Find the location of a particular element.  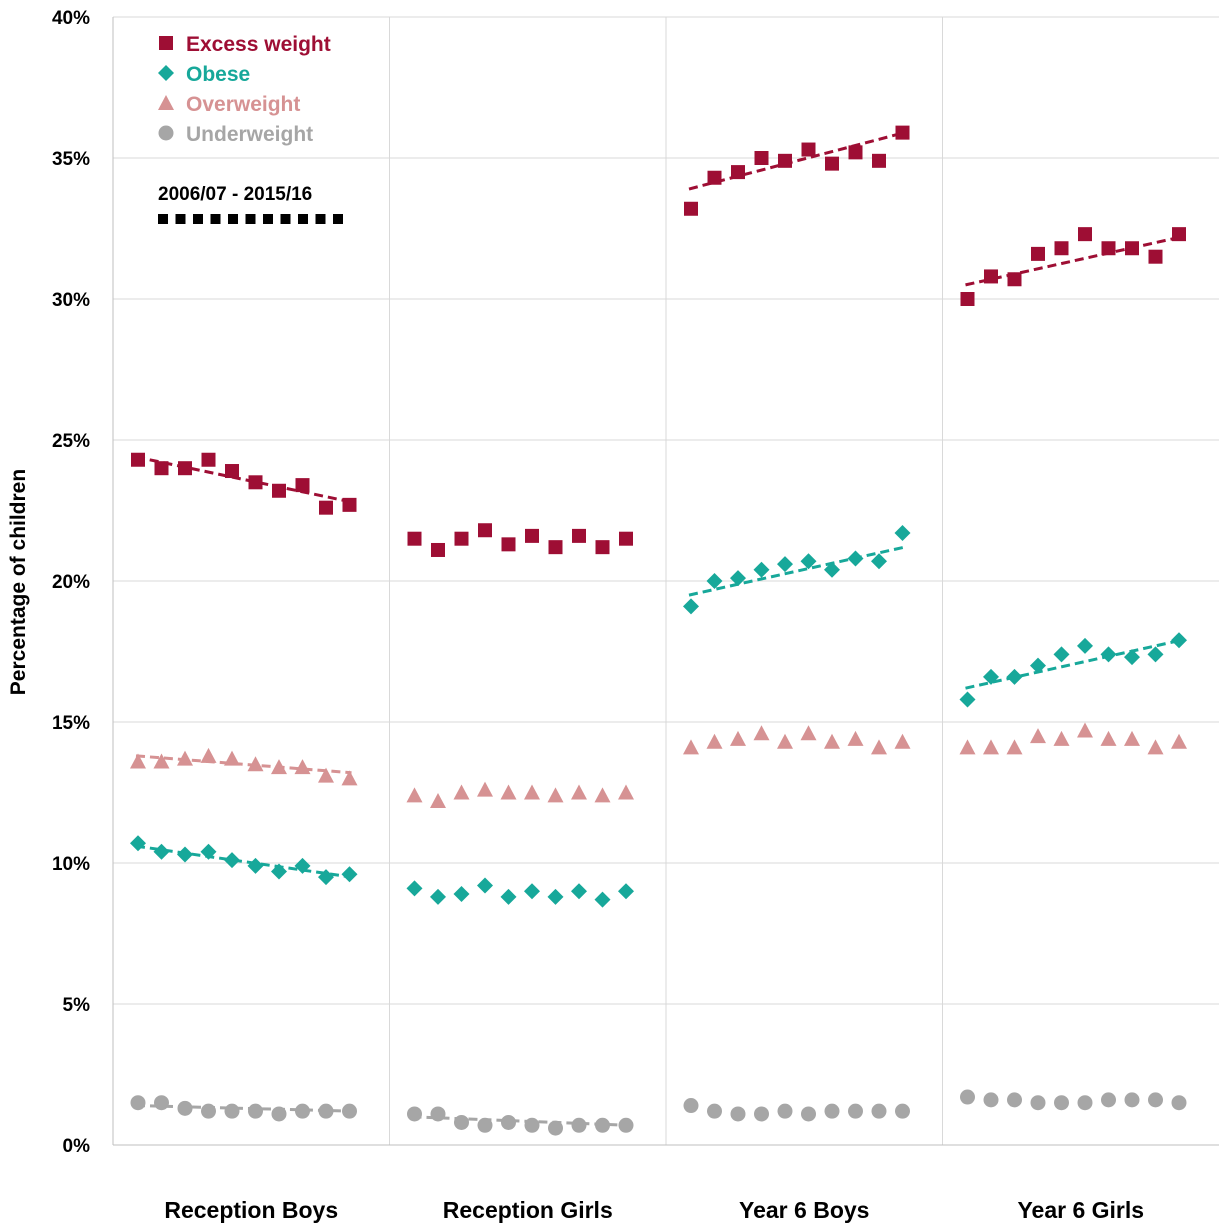

y-tick-label: 25% is located at coordinates (71, 441).